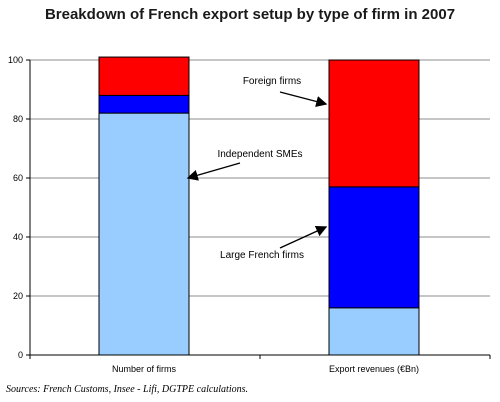 The image size is (500, 402). Describe the element at coordinates (262, 255) in the screenshot. I see `annotation-2: Large French firms` at that location.